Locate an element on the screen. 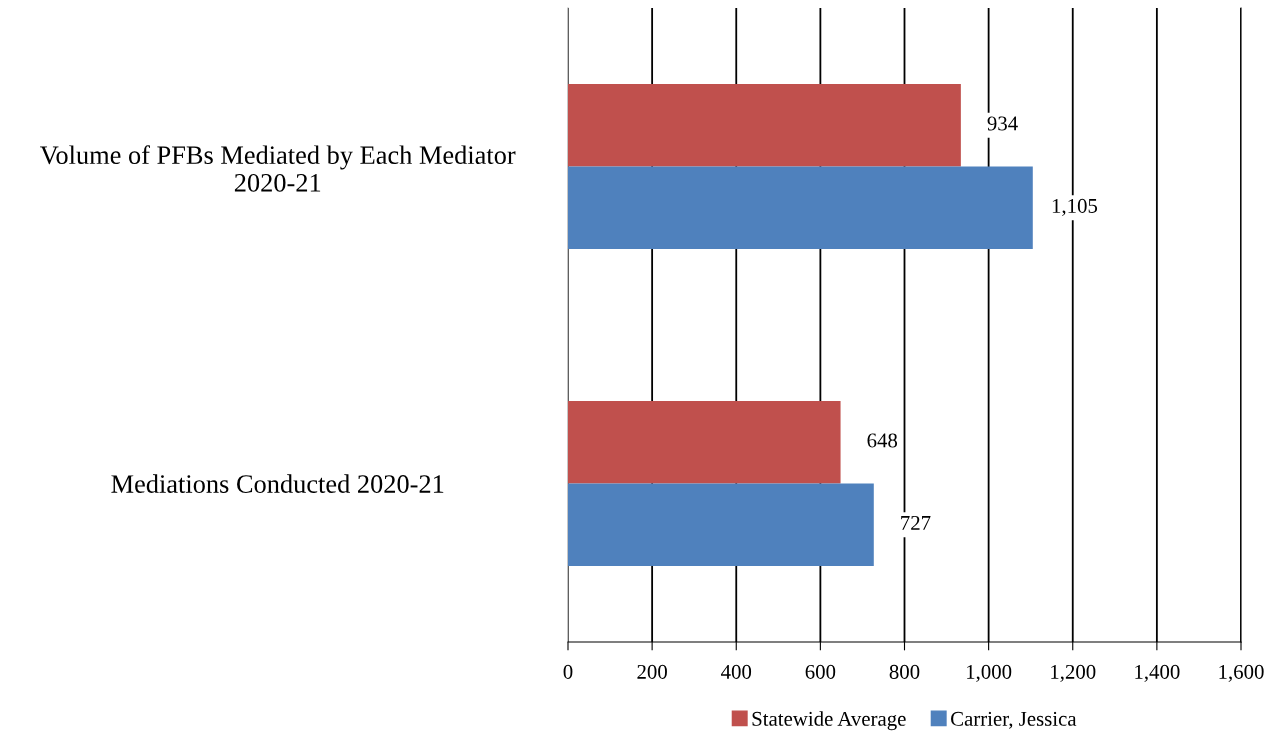  x-tick-label: 400 is located at coordinates (736, 671).